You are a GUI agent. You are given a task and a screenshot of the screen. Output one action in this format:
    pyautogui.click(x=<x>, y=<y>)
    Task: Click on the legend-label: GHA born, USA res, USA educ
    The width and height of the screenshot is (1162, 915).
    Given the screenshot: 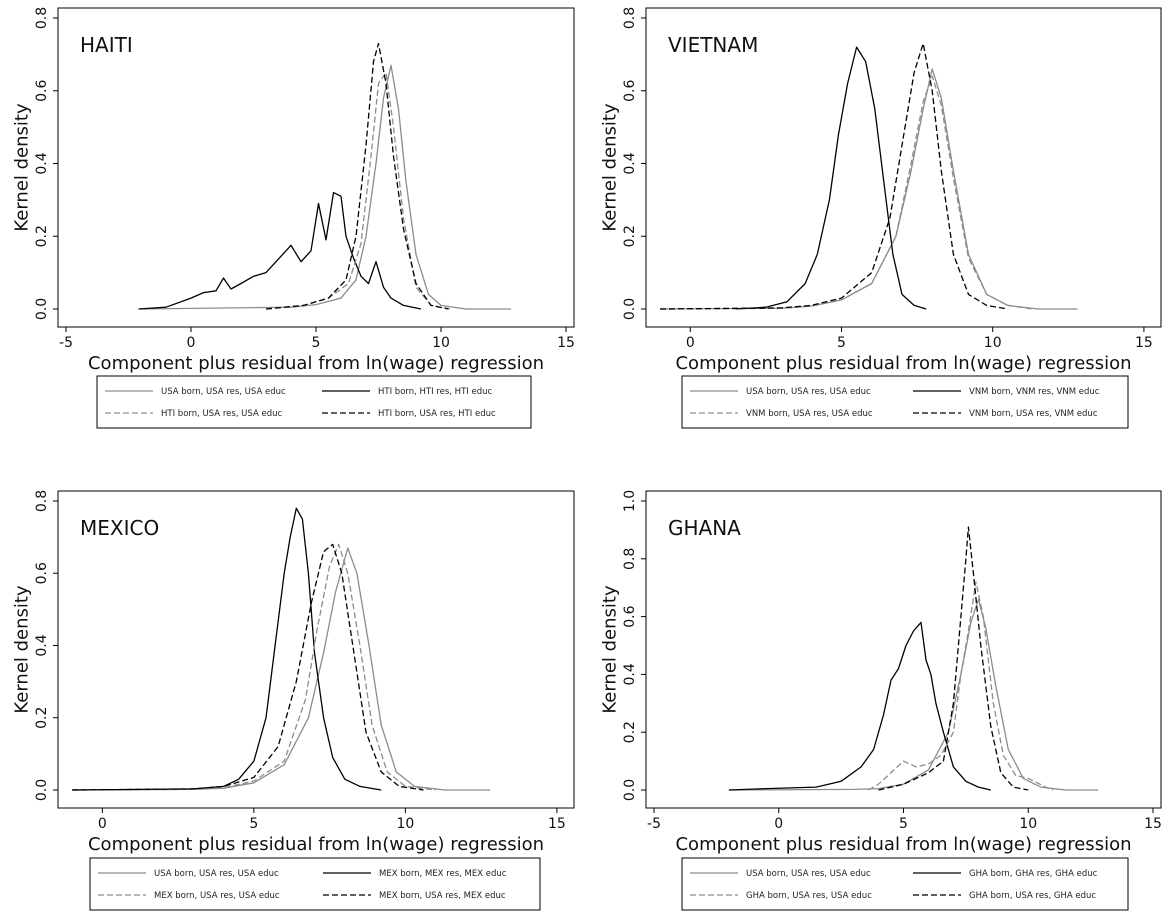 What is the action you would take?
    pyautogui.click(x=809, y=896)
    